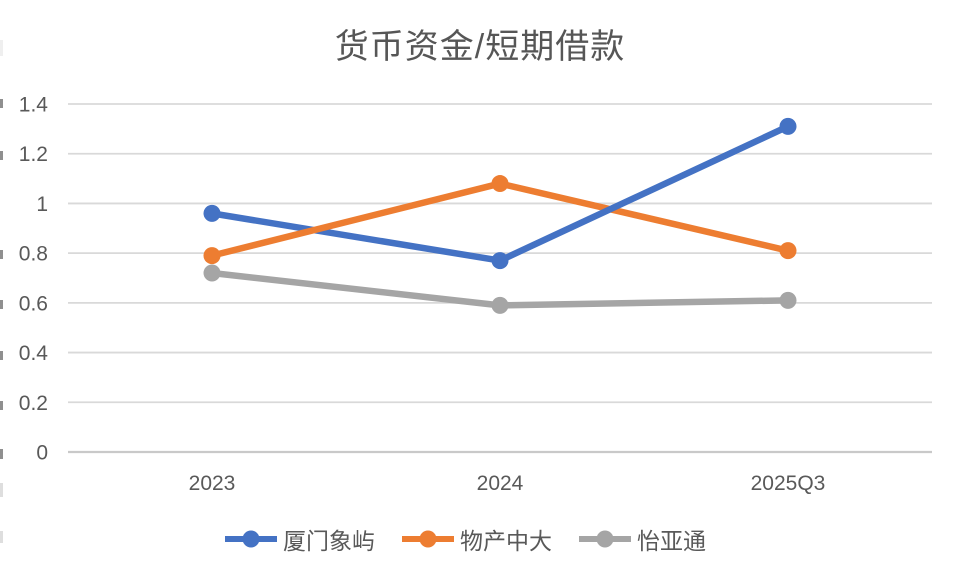  Describe the element at coordinates (33, 154) in the screenshot. I see `y-tick-label: 1.2` at that location.